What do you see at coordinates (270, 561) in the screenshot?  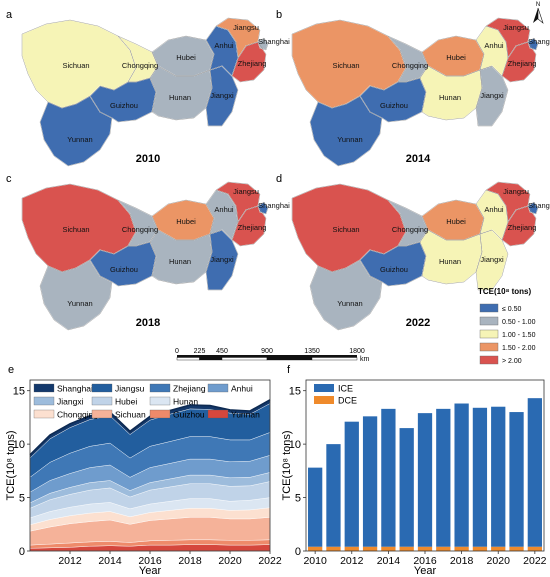 I see `xtick-e-2022: 2022` at bounding box center [270, 561].